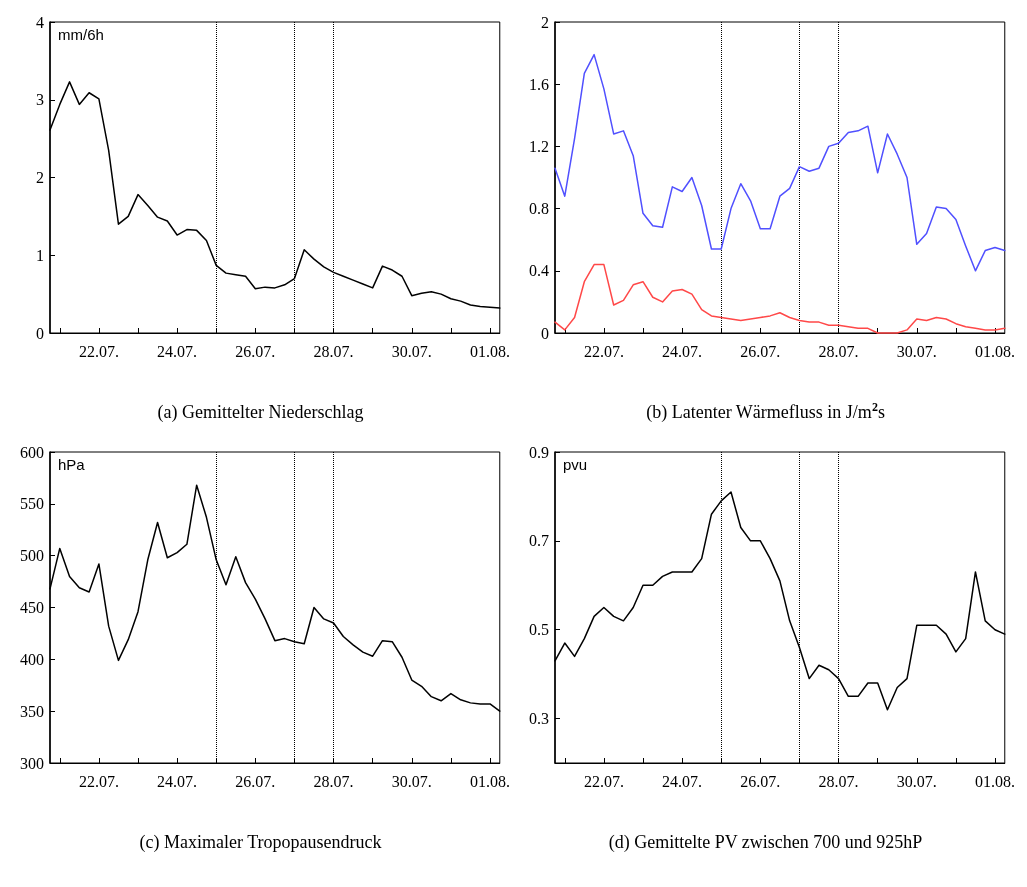 The height and width of the screenshot is (887, 1027). What do you see at coordinates (539, 271) in the screenshot?
I see `y-tick-label: 0.4` at bounding box center [539, 271].